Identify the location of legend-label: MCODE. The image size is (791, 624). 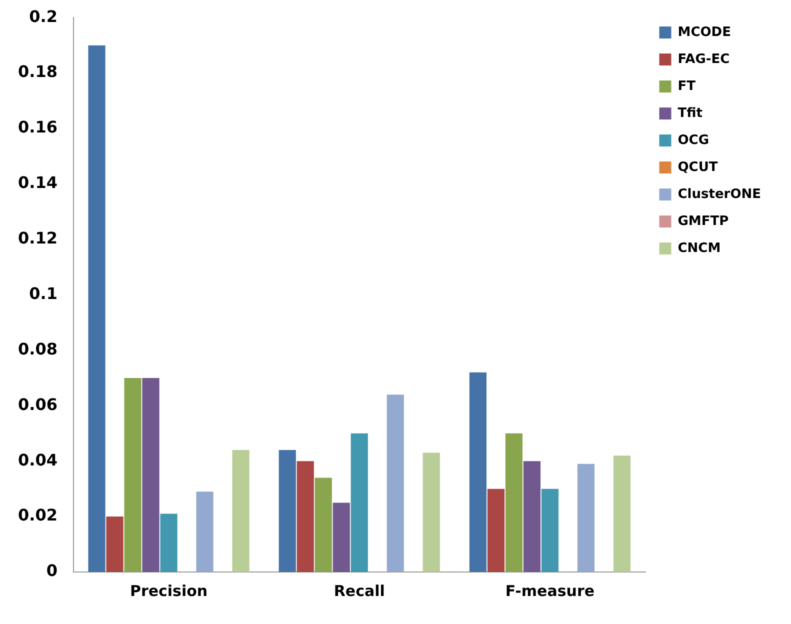
(704, 32).